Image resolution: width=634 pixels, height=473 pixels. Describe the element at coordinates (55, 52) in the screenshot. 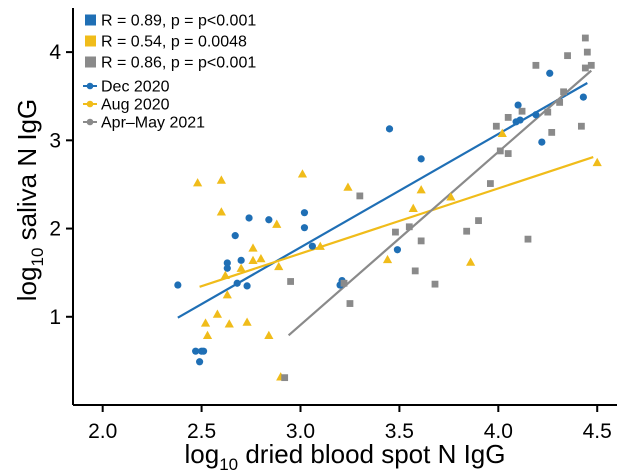

I see `y-tick-label: 4` at that location.